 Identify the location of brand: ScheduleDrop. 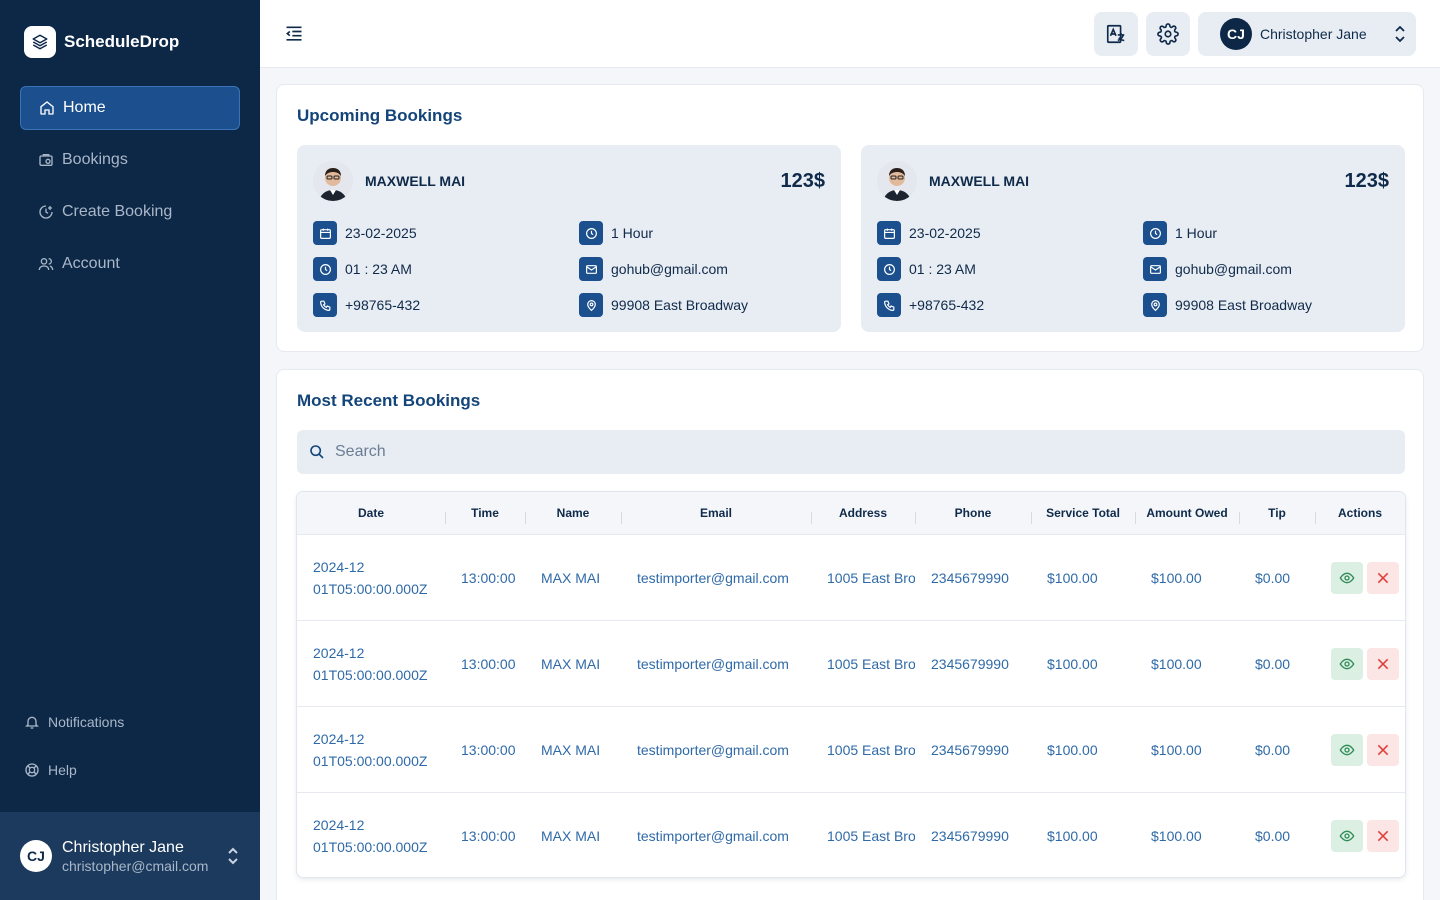
(101, 42).